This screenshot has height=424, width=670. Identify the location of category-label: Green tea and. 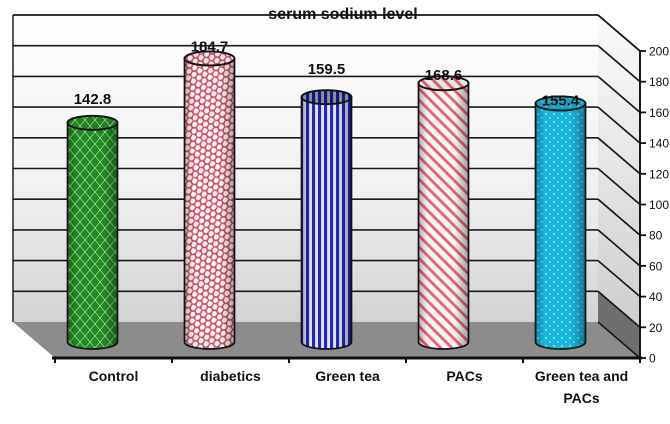
(581, 376).